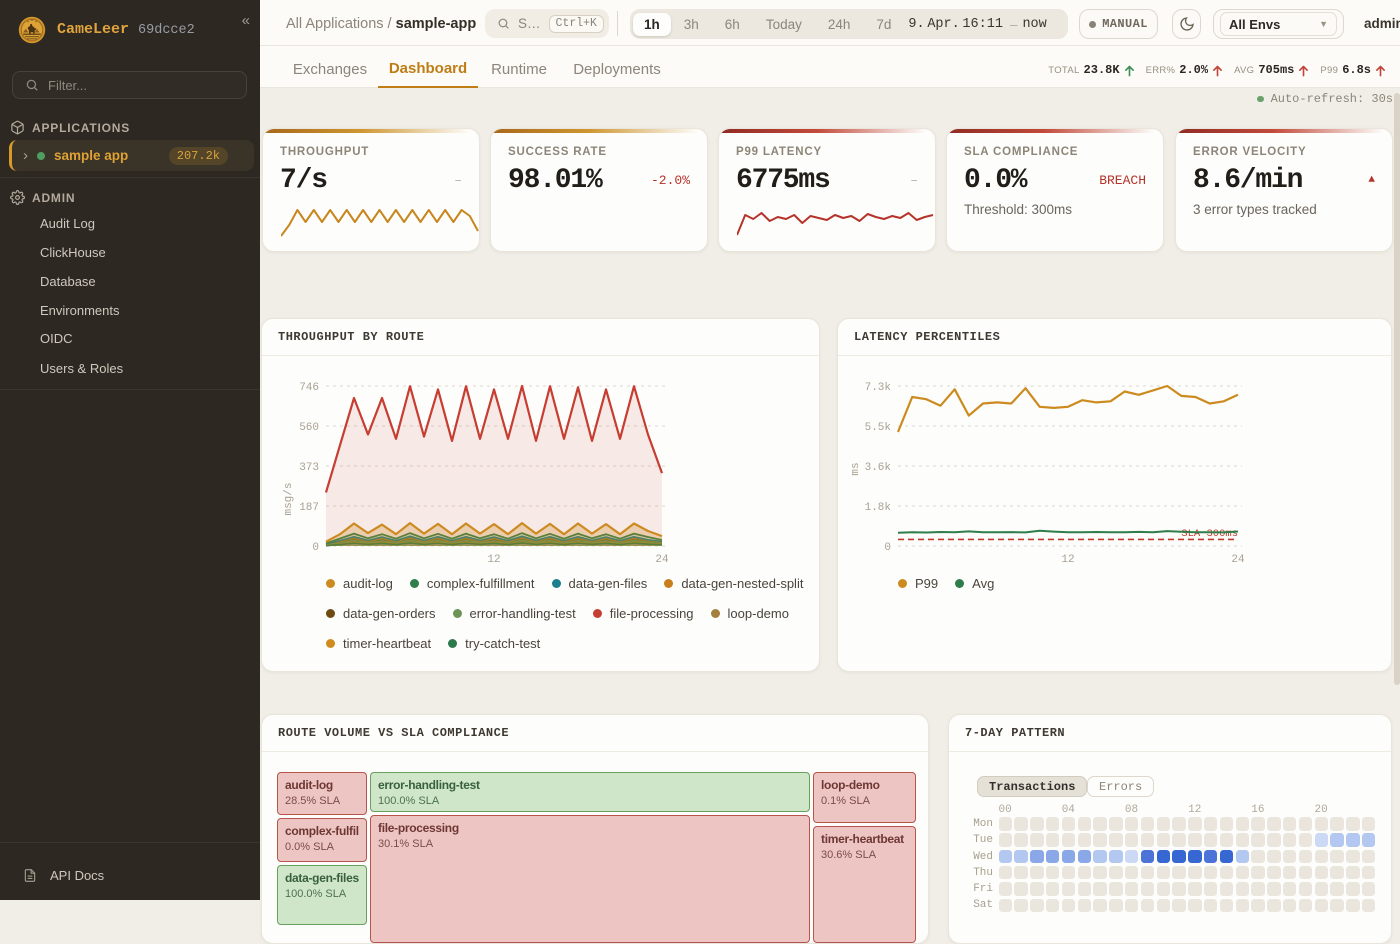 This screenshot has height=944, width=1400. What do you see at coordinates (309, 388) in the screenshot?
I see `svg-text: 746` at bounding box center [309, 388].